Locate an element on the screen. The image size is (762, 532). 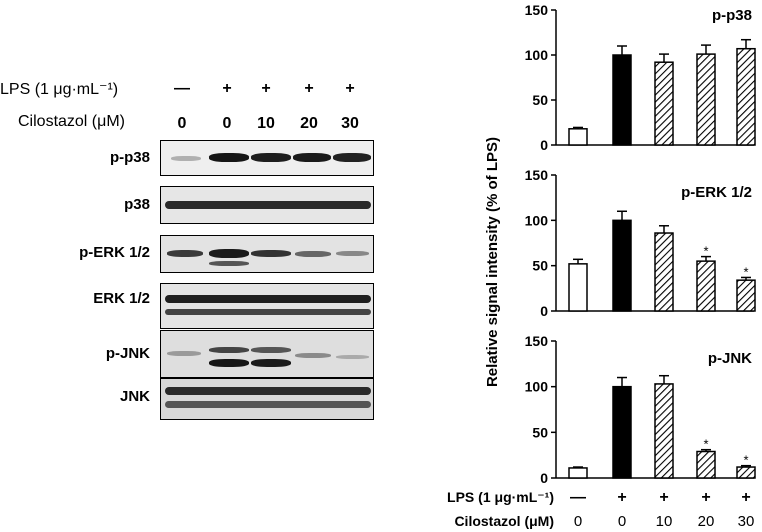
panel-title: p-JNK is located at coordinates (730, 358).